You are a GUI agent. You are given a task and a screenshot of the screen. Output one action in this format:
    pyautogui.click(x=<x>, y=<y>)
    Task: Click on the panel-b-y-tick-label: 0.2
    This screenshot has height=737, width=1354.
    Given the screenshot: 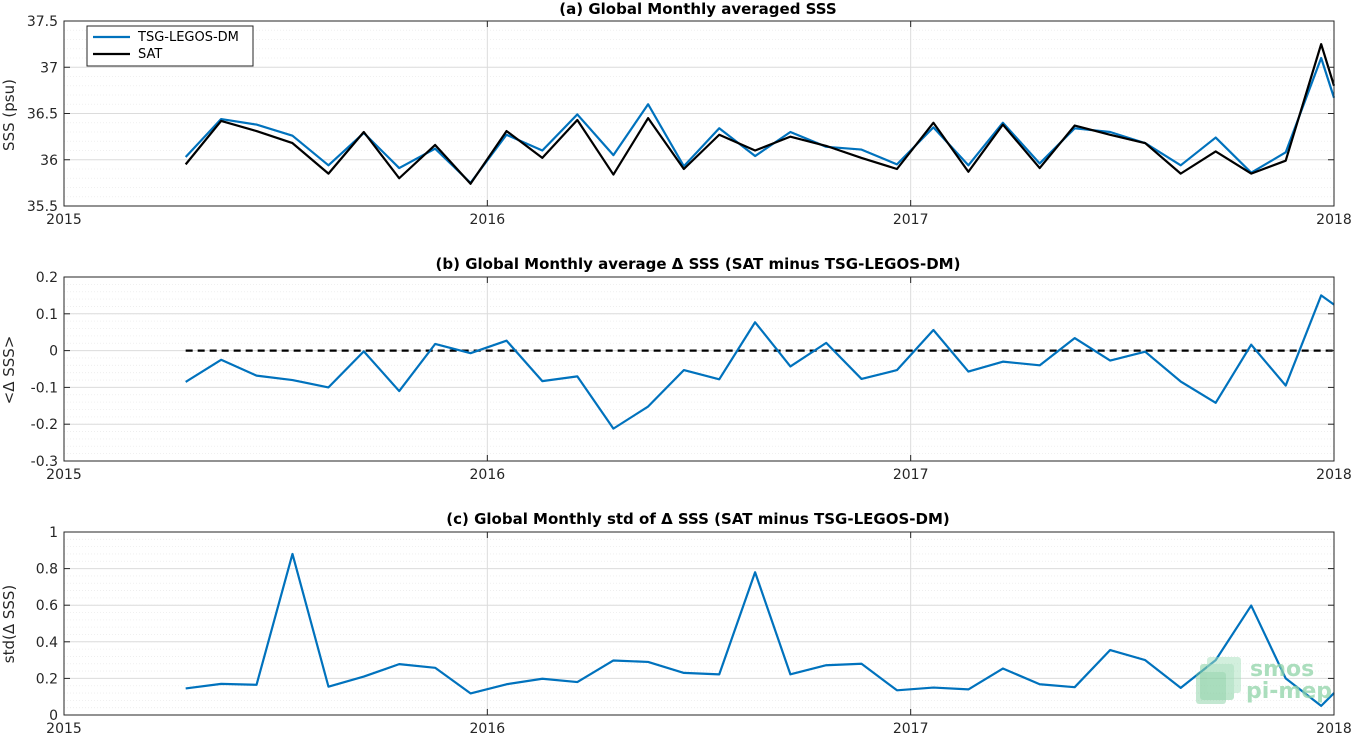 What is the action you would take?
    pyautogui.click(x=47, y=278)
    